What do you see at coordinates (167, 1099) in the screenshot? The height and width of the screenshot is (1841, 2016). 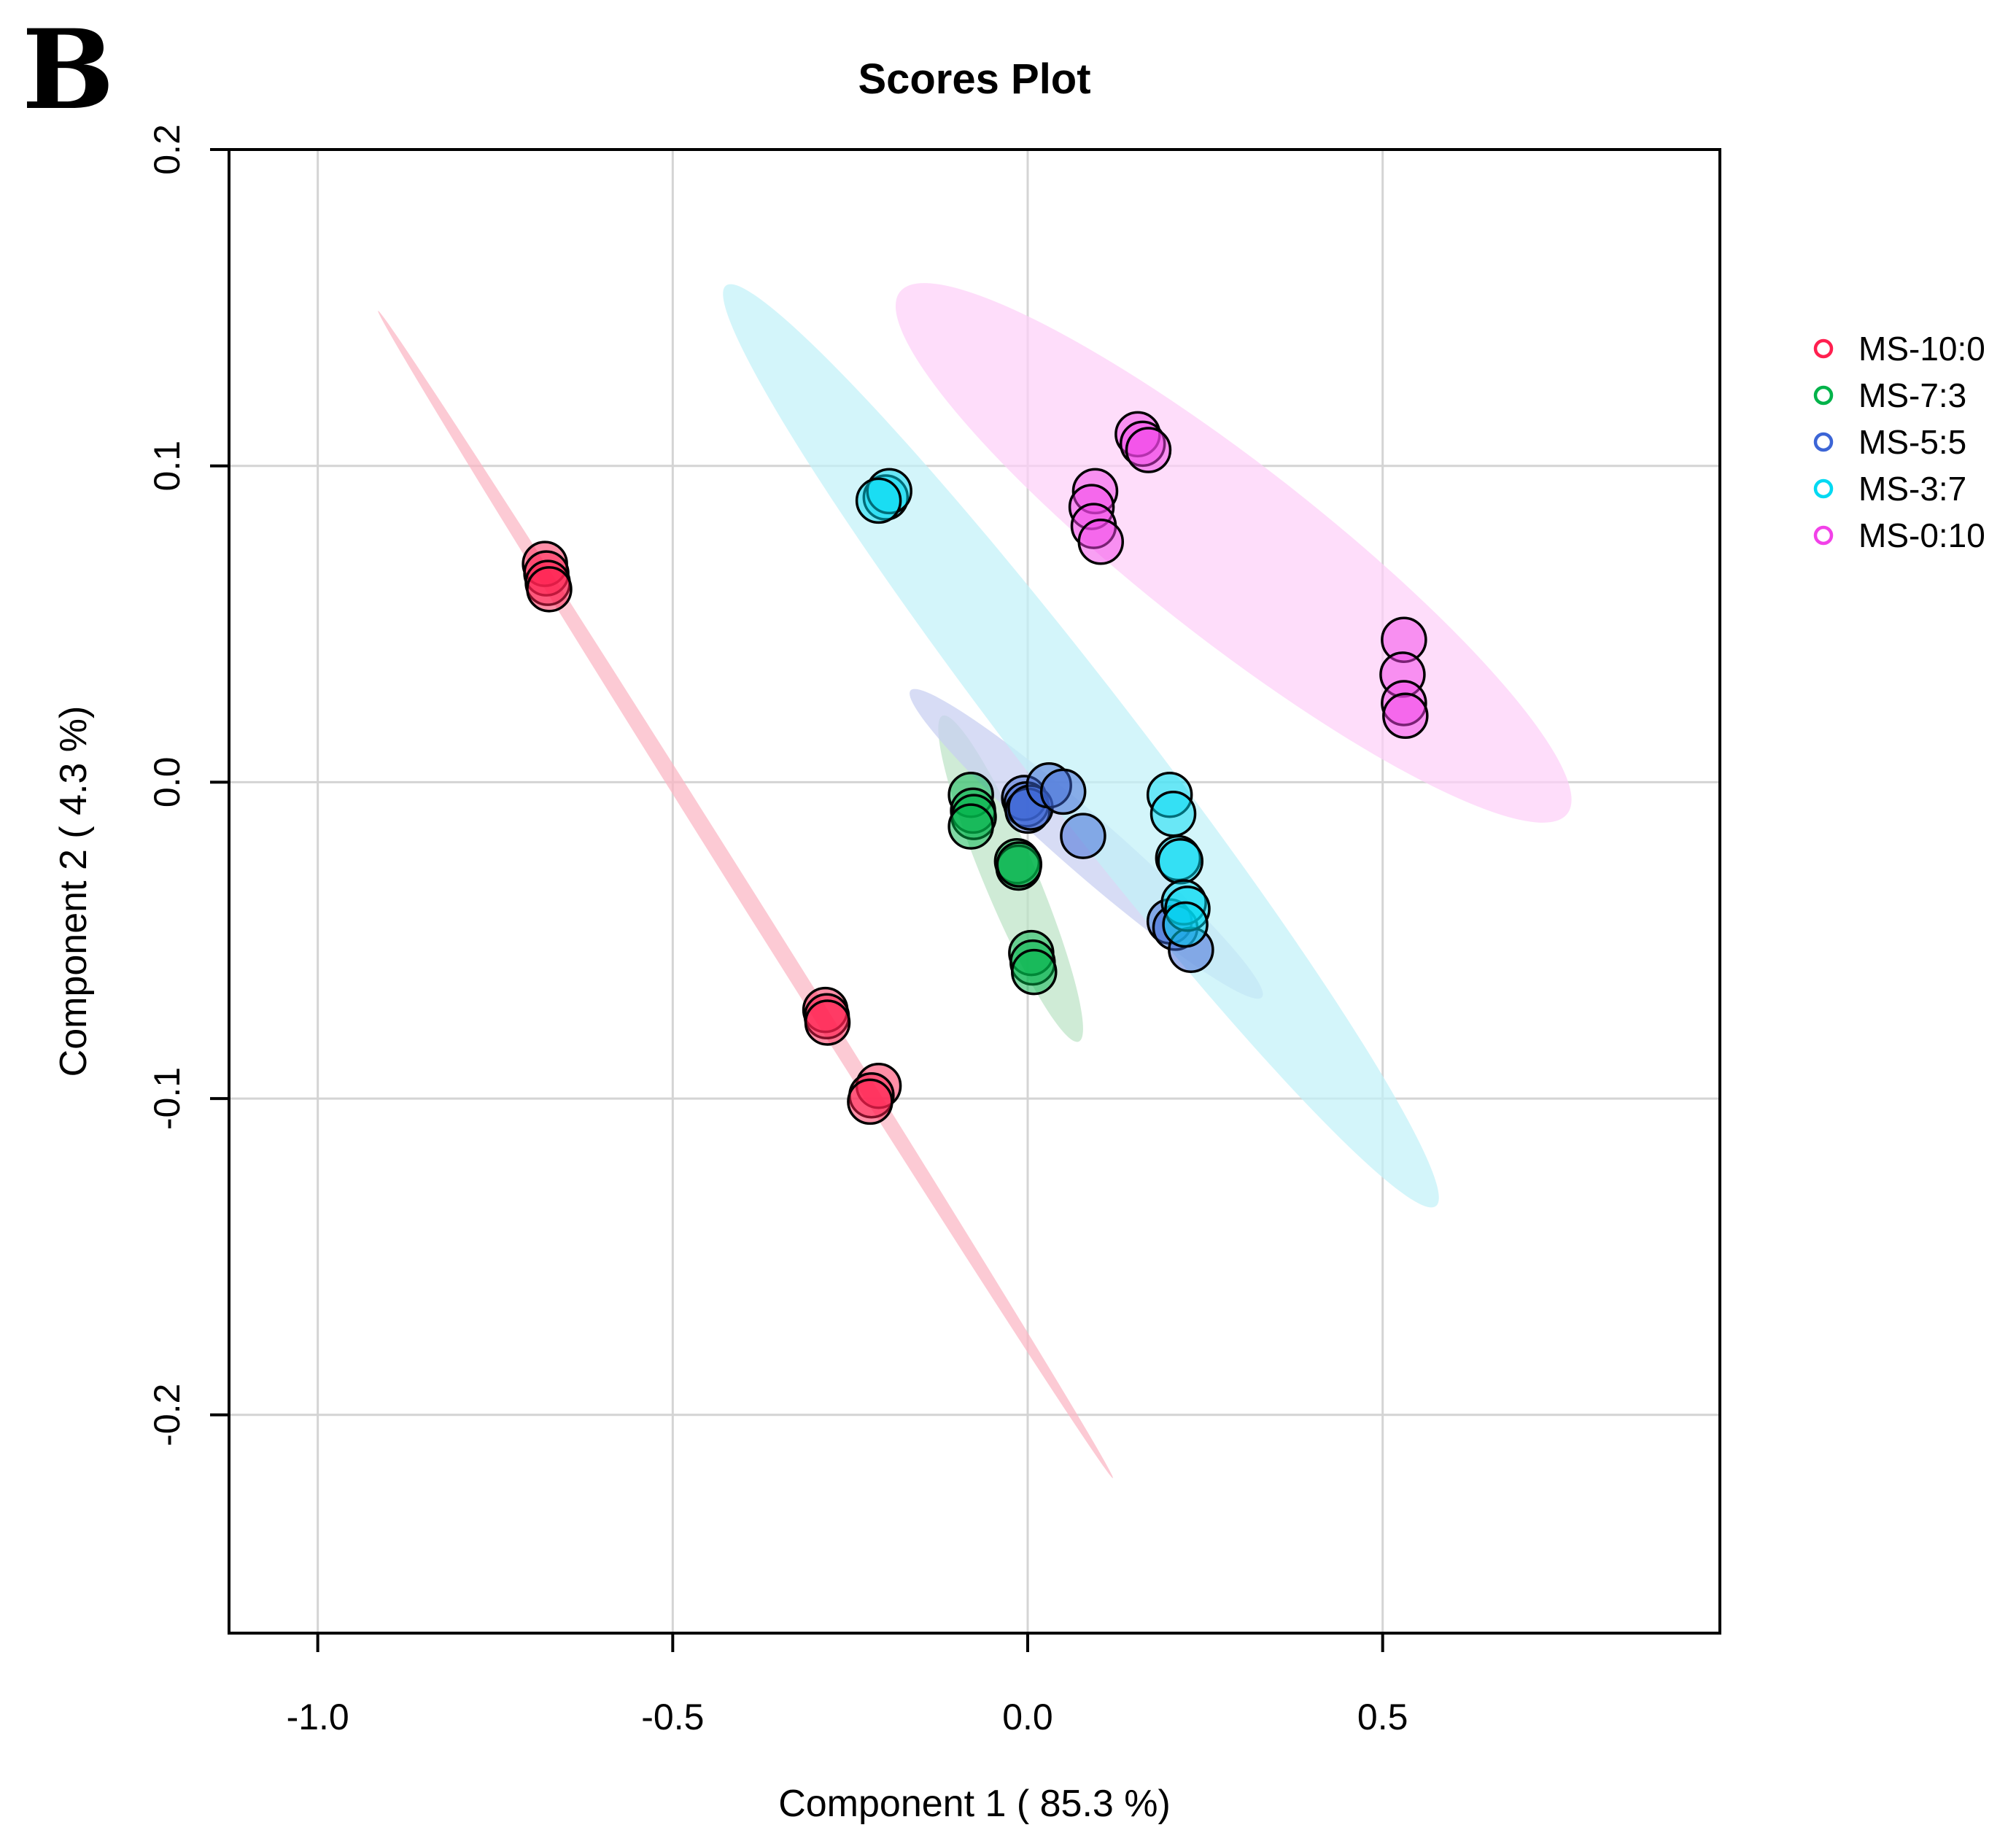 I see `y-tick-label: -0.1` at bounding box center [167, 1099].